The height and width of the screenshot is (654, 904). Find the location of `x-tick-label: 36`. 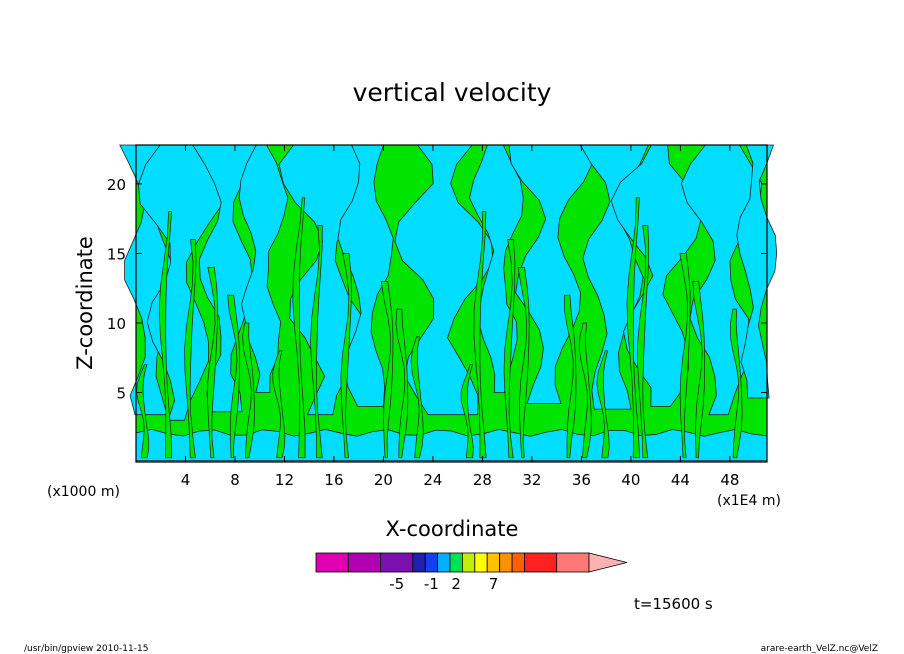

x-tick-label: 36 is located at coordinates (581, 480).